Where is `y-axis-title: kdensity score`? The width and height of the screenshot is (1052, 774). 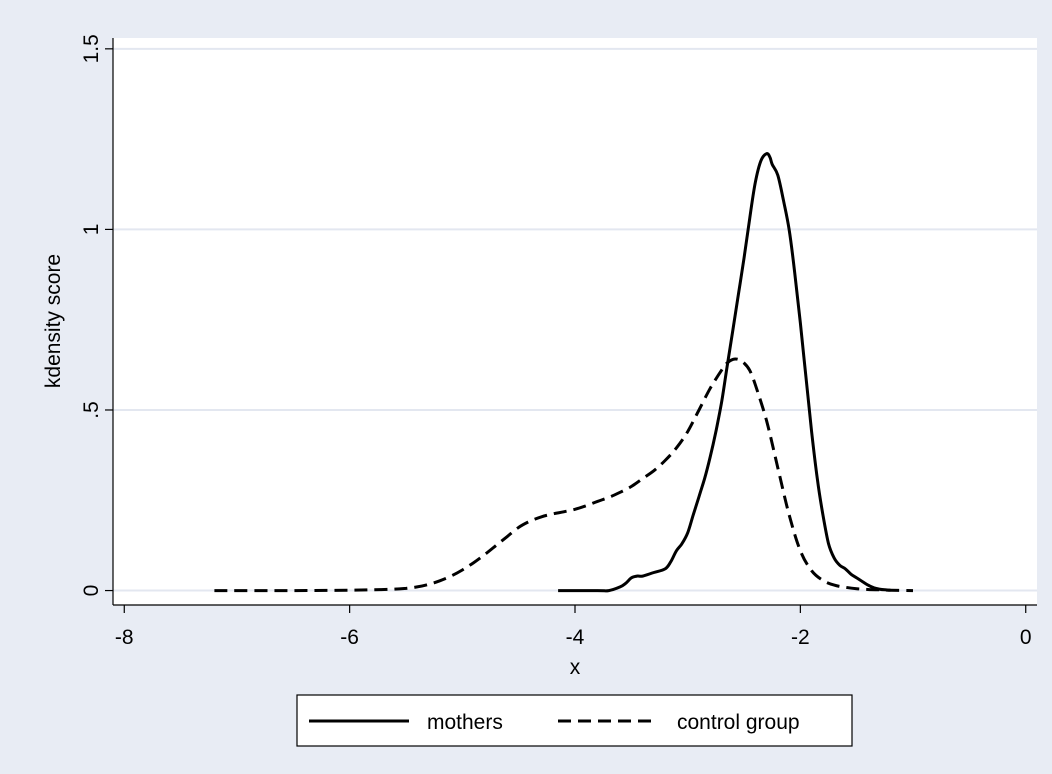
y-axis-title: kdensity score is located at coordinates (53, 321).